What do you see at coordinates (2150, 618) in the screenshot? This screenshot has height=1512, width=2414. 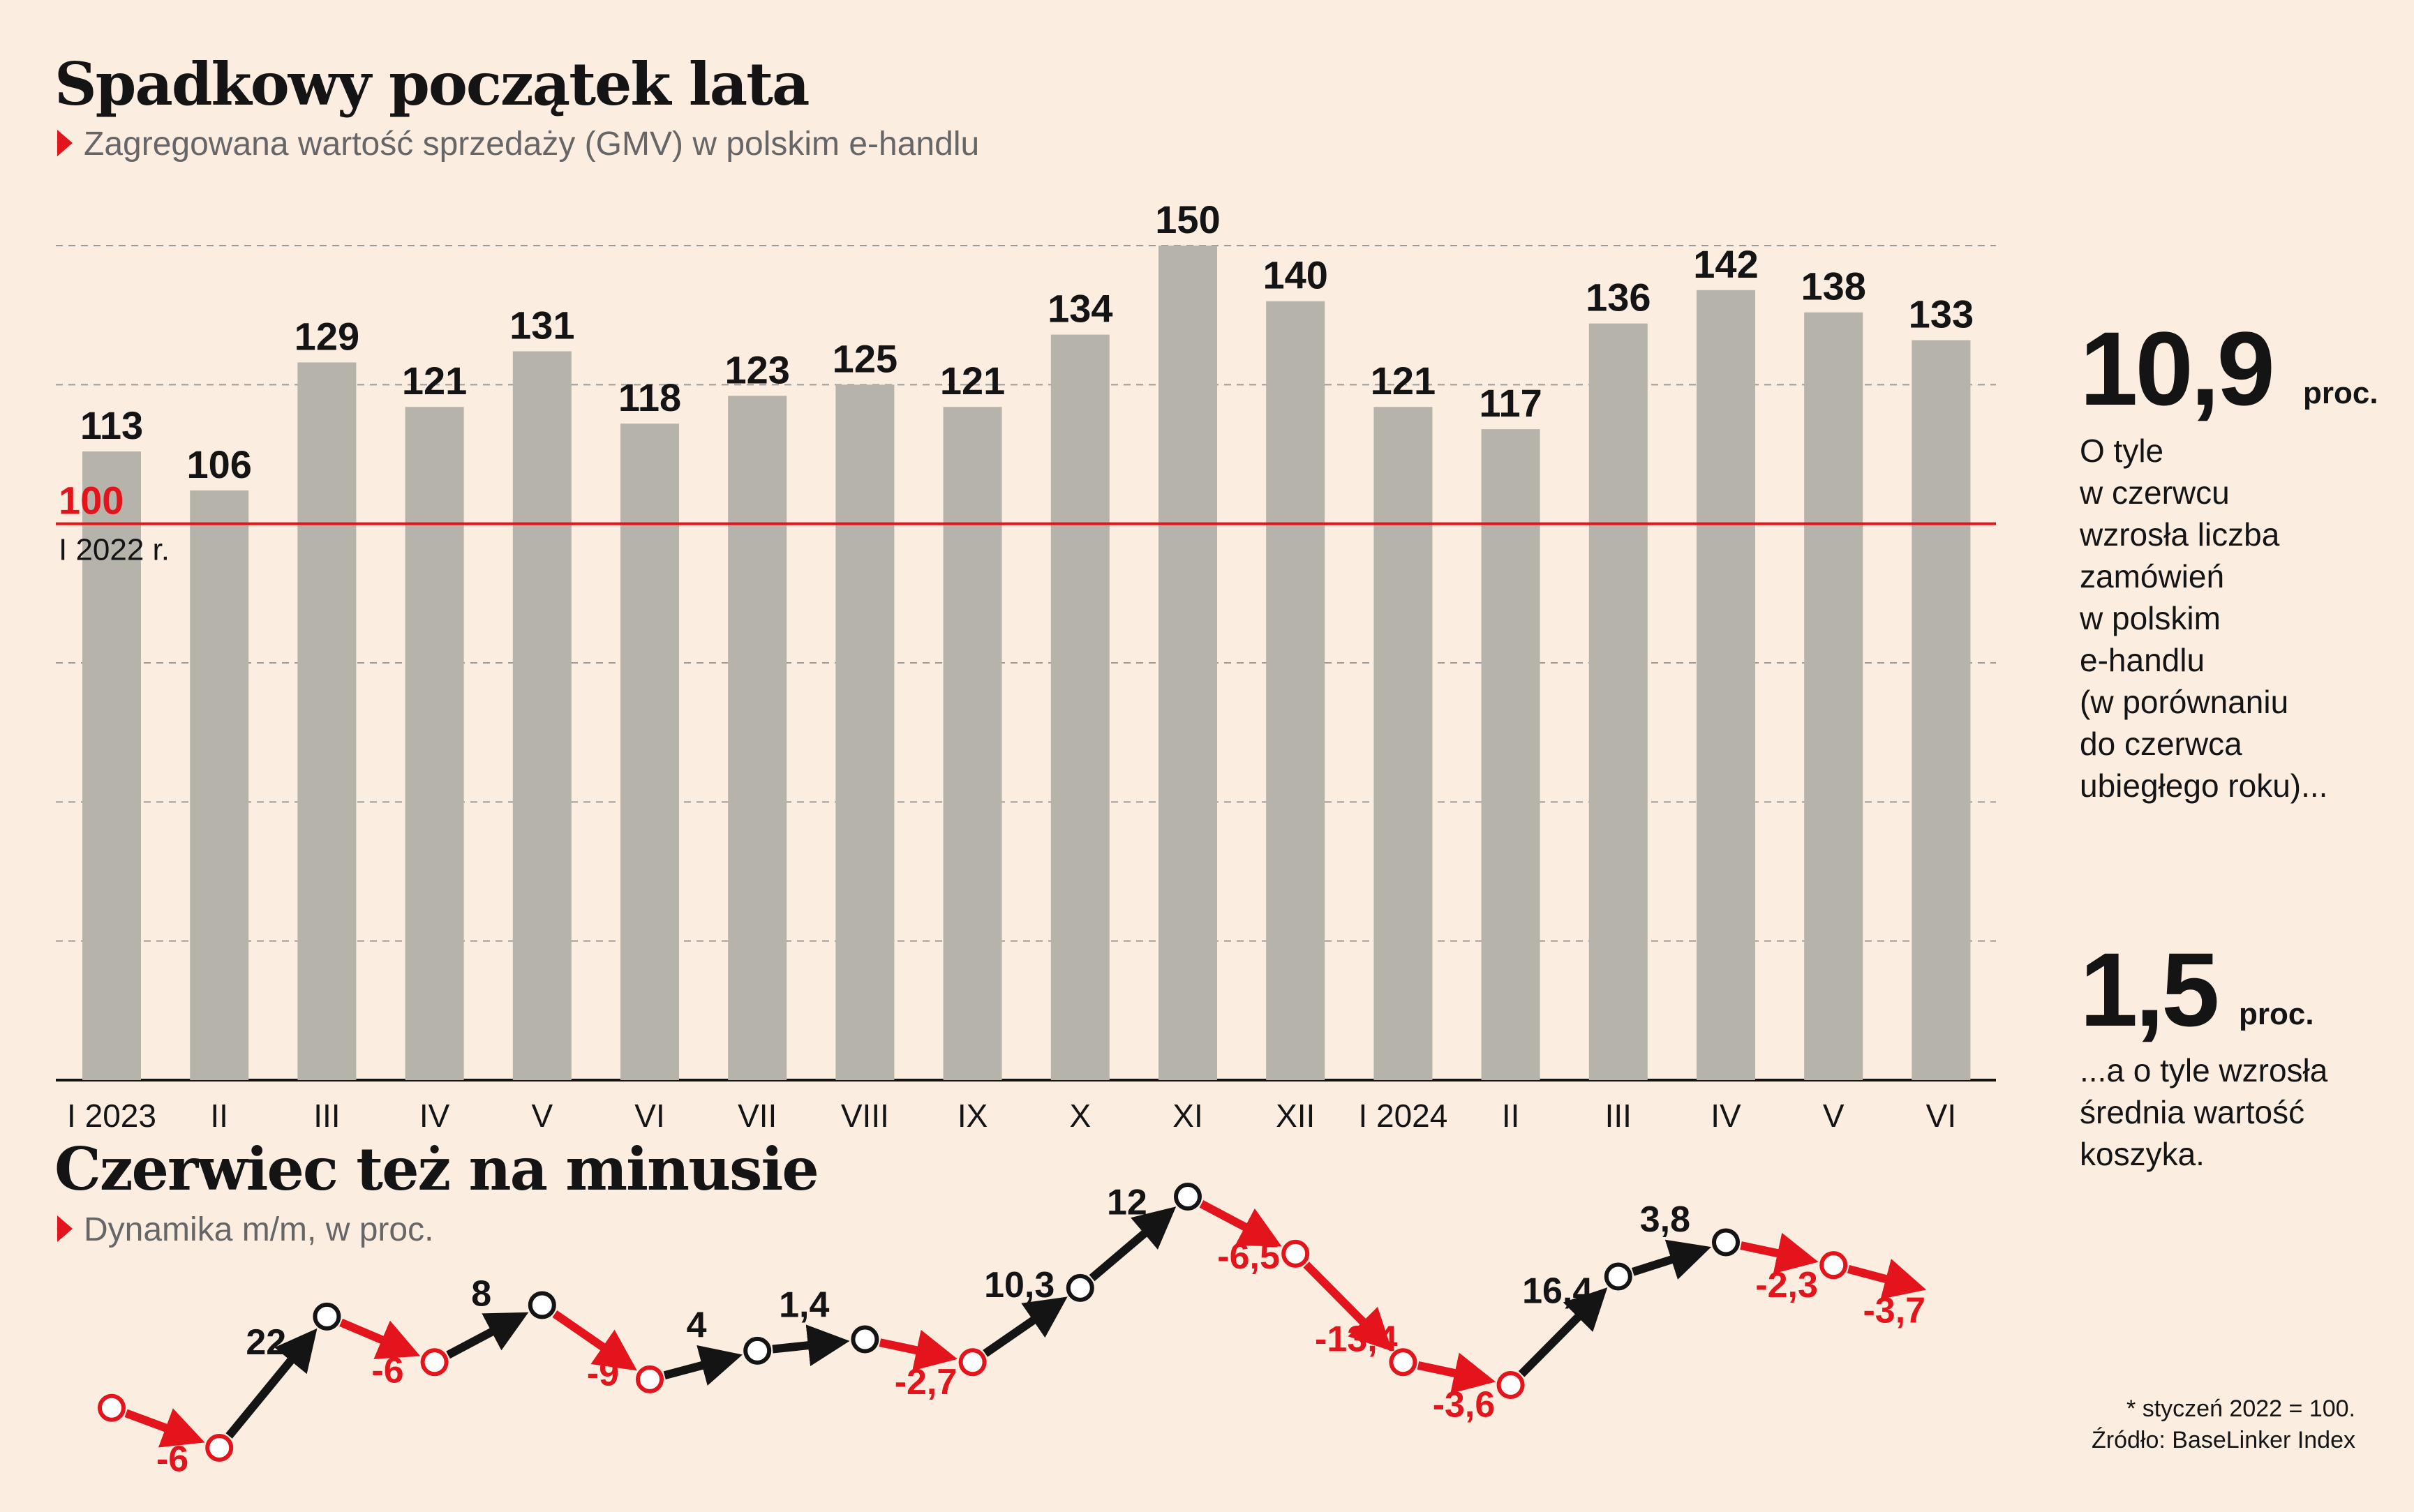 I see `stat-1-line-4: w polskim` at bounding box center [2150, 618].